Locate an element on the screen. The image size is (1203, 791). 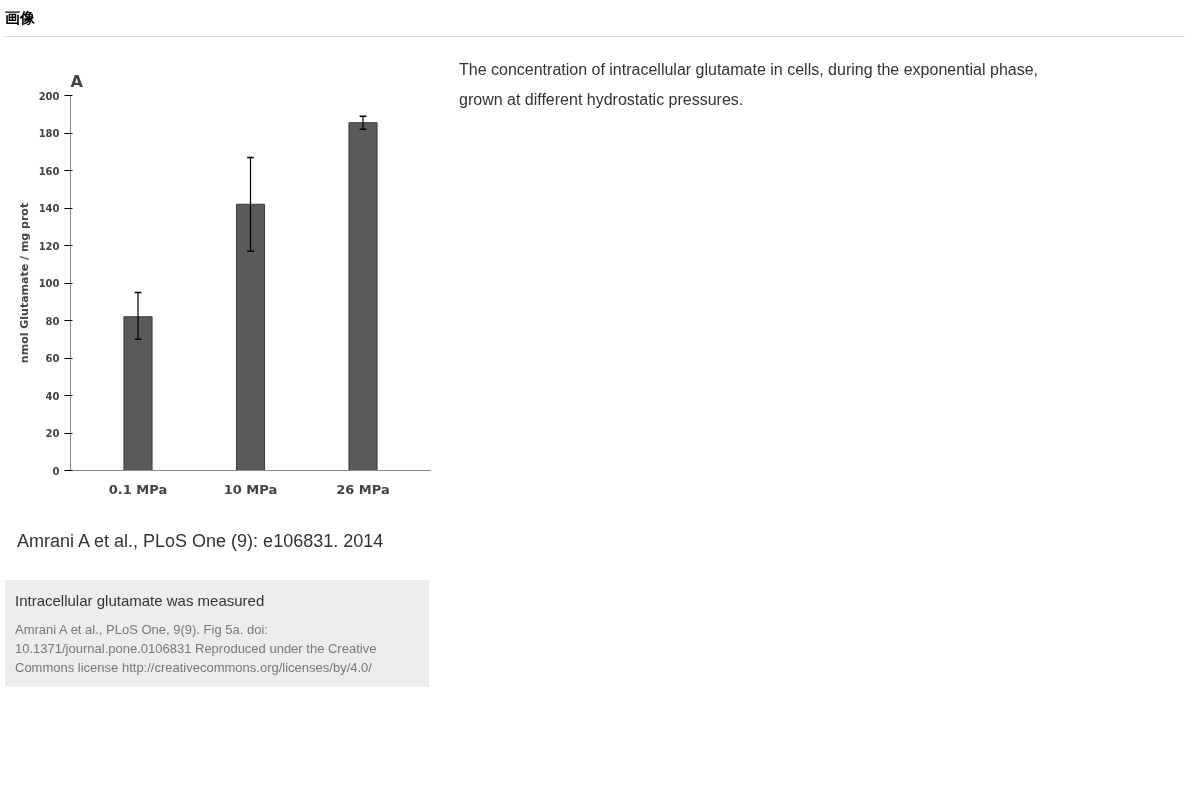
x-tick-label: 10 MPa is located at coordinates (250, 489).